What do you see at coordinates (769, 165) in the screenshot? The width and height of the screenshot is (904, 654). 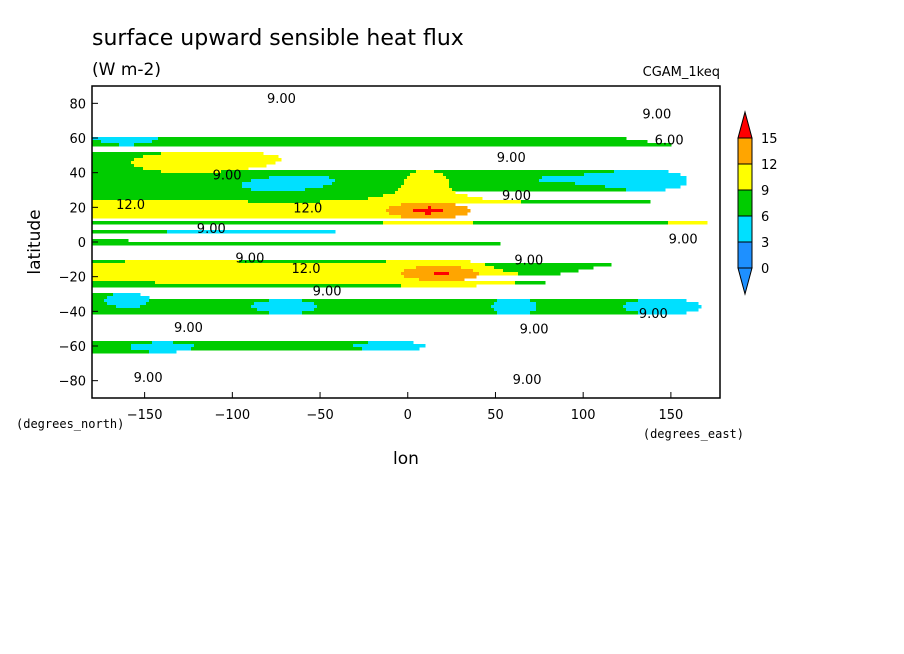 I see `colorbar-tick-label: 12` at bounding box center [769, 165].